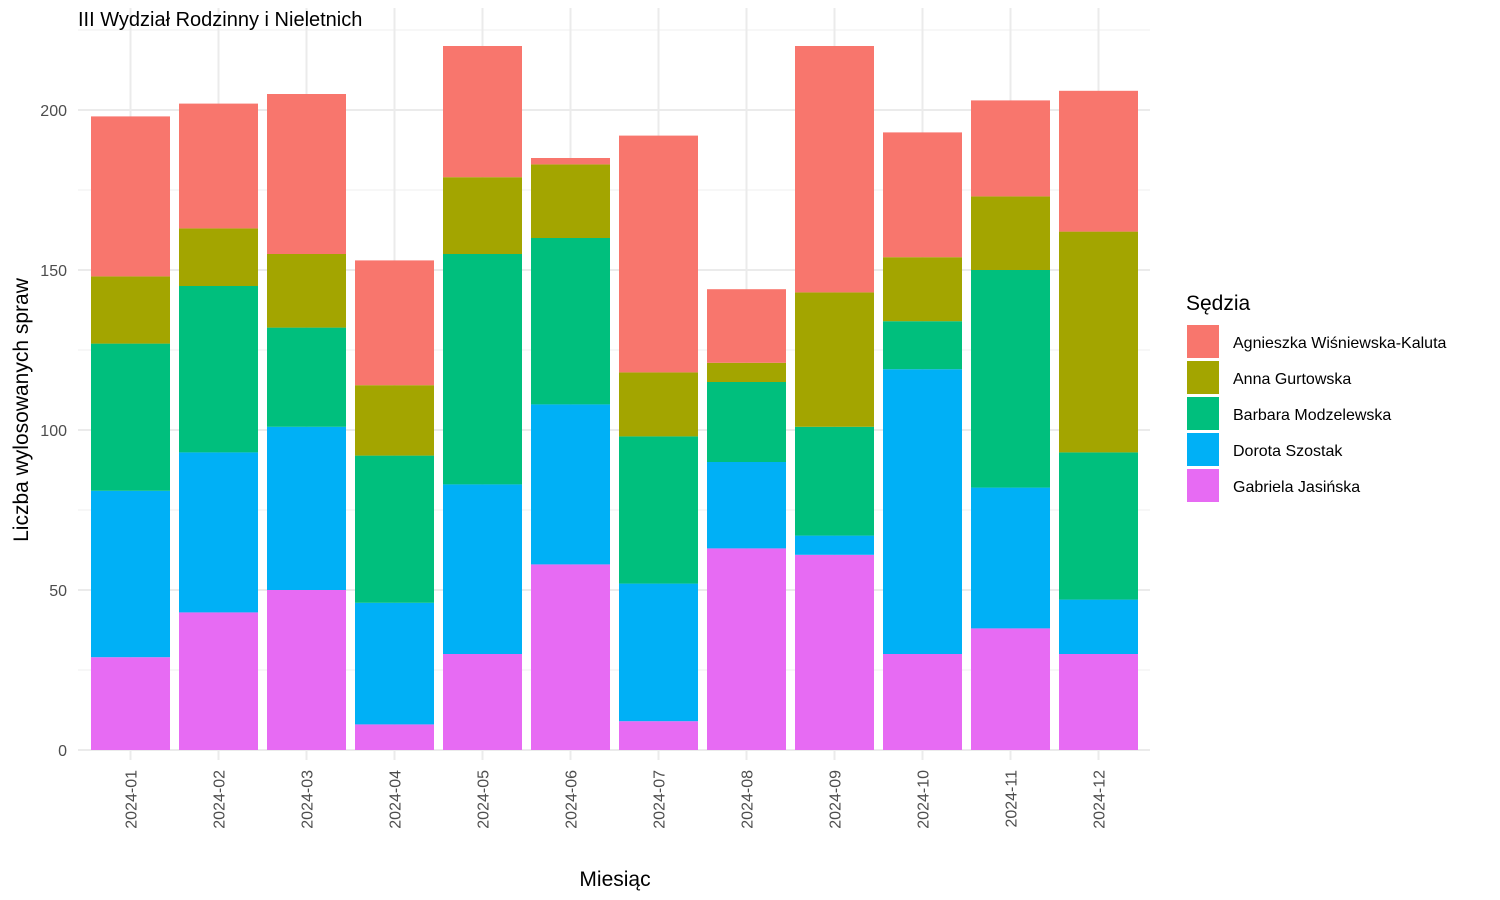  I want to click on x-tick-label: 2024-06, so click(572, 799).